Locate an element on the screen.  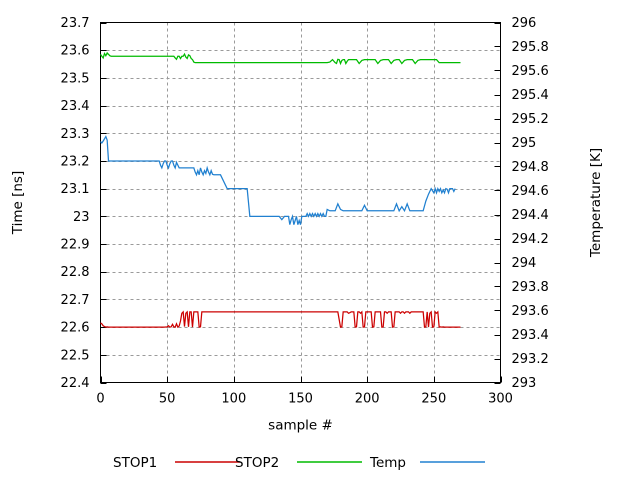
y2-tick-label: 295.2 is located at coordinates (530, 119).